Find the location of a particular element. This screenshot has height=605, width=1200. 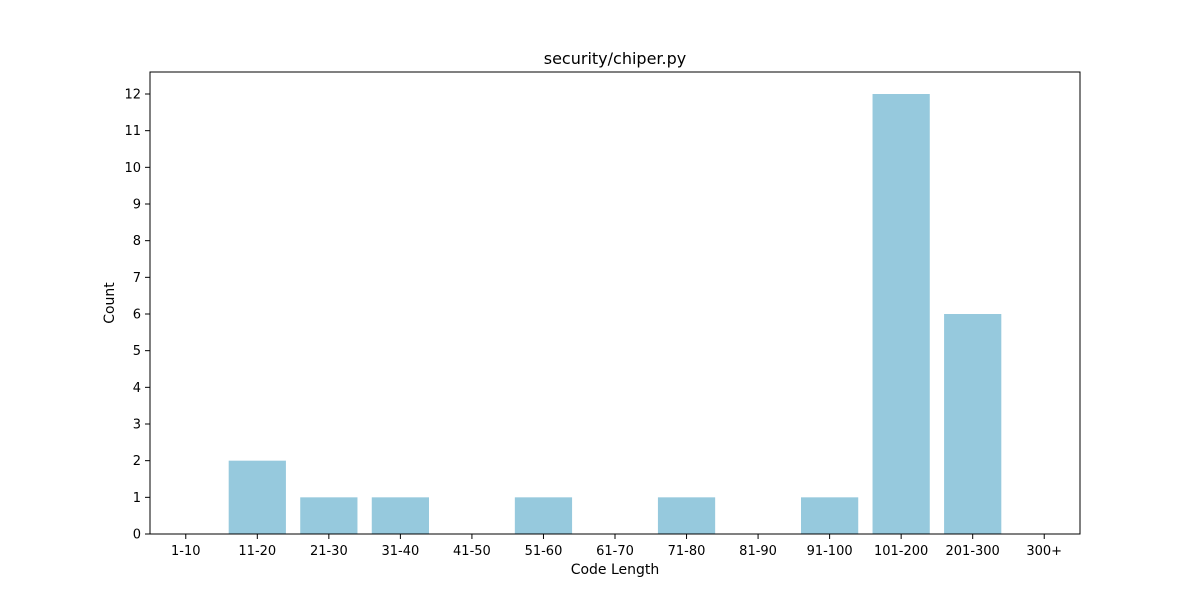

x-tick-label: 300+ is located at coordinates (1044, 551).